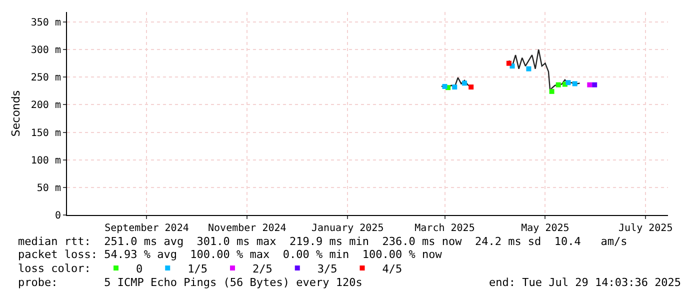 This screenshot has width=697, height=297. What do you see at coordinates (146, 228) in the screenshot?
I see `x-tick-label: September 2024` at bounding box center [146, 228].